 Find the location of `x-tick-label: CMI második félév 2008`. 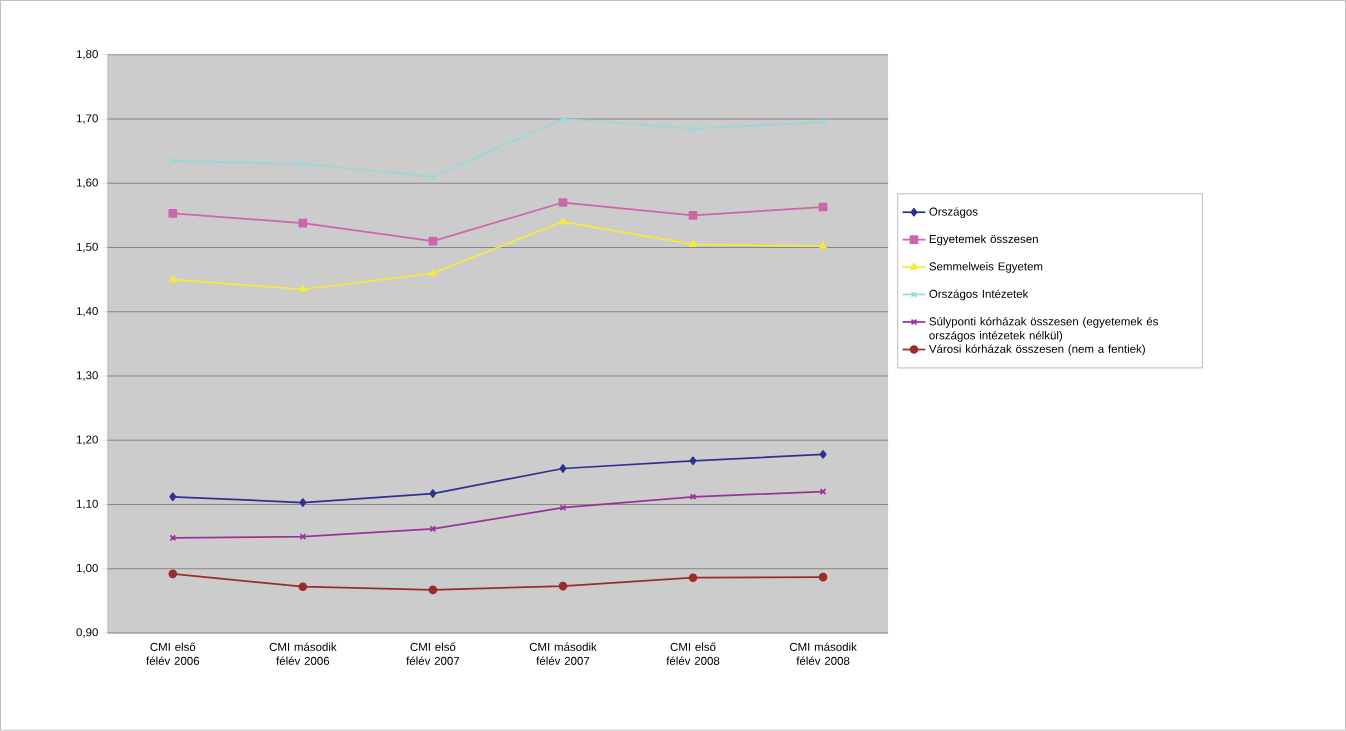

x-tick-label: CMI második félév 2008 is located at coordinates (823, 654).